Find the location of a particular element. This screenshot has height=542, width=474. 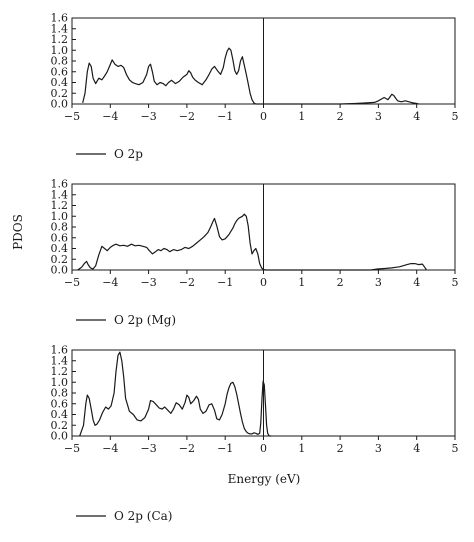

legend-label: O 2p (Ca) is located at coordinates (143, 516).